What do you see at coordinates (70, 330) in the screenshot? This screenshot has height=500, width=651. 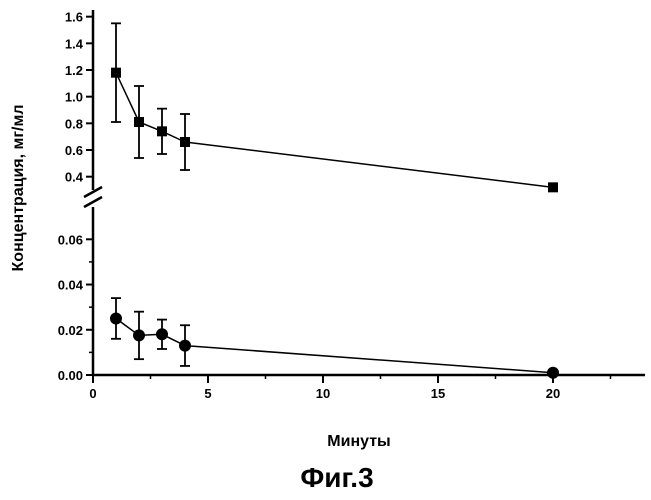 I see `y-tick-label-lower: 0.02` at bounding box center [70, 330].